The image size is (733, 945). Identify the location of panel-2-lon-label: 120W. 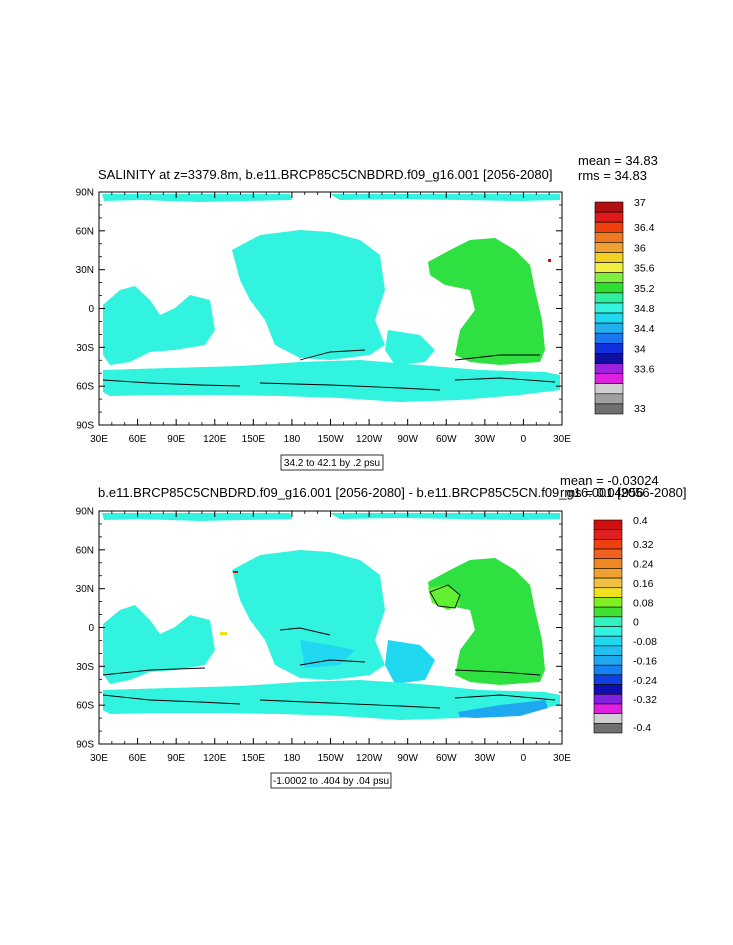
(369, 758).